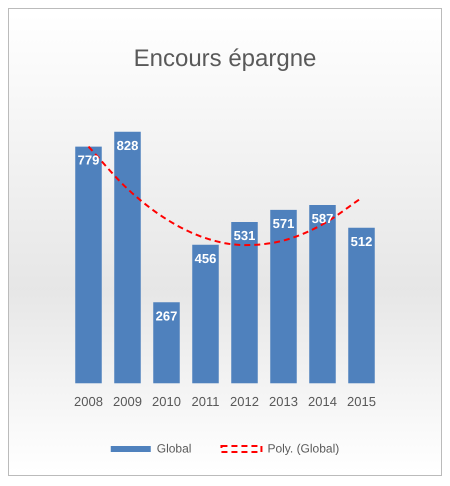 This screenshot has width=450, height=486. Describe the element at coordinates (322, 401) in the screenshot. I see `x-tick-label: 2014` at that location.